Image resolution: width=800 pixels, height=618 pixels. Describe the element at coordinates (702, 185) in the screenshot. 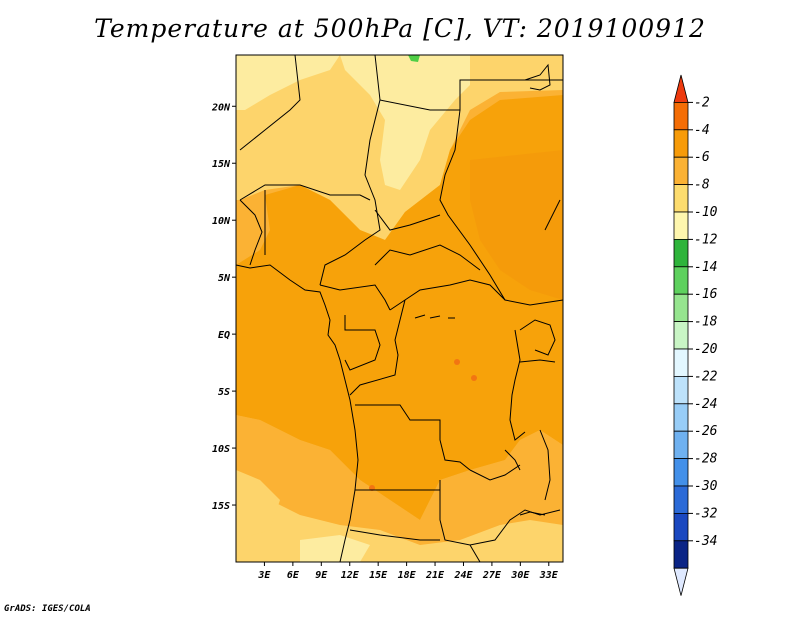

I see `colorbar-level-label: -8` at that location.